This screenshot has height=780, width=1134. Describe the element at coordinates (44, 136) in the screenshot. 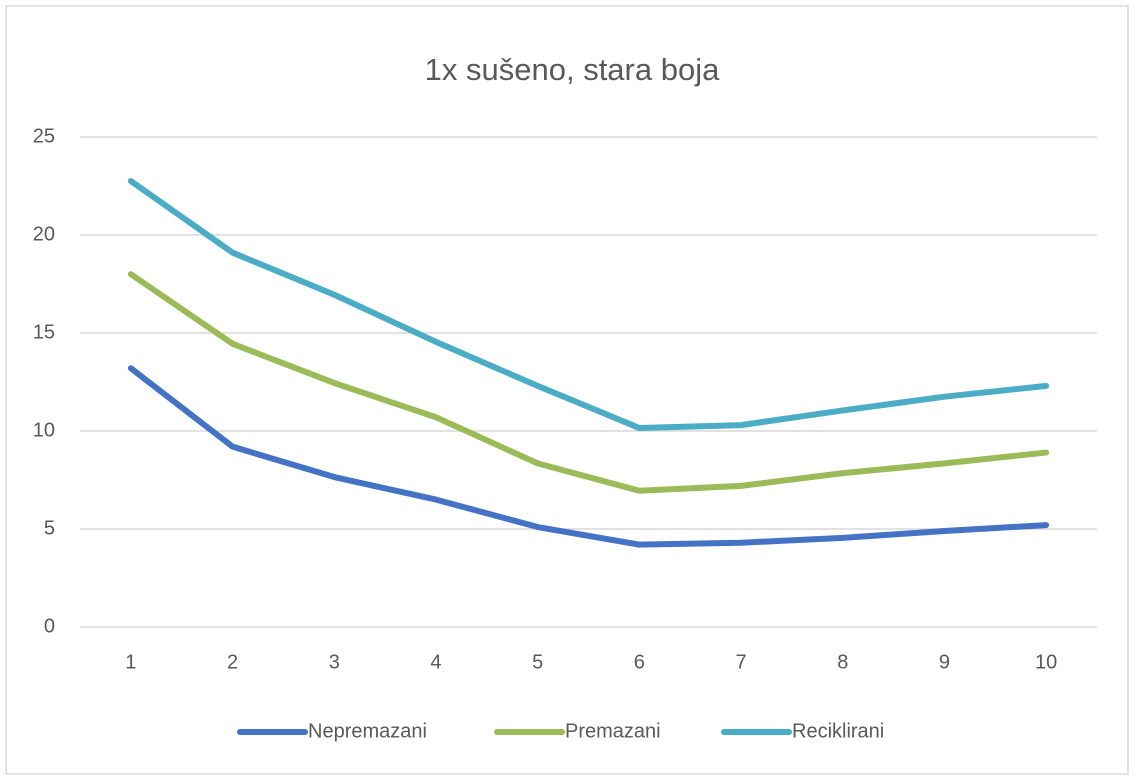

I see `y-tick-label: 25` at that location.